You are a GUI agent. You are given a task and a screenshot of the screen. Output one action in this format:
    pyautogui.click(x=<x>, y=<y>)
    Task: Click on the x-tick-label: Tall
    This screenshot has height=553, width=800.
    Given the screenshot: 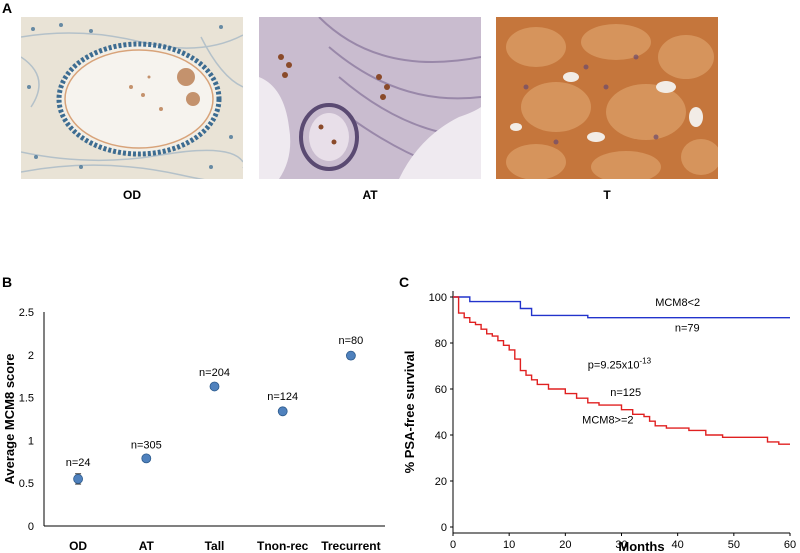 What is the action you would take?
    pyautogui.click(x=215, y=546)
    